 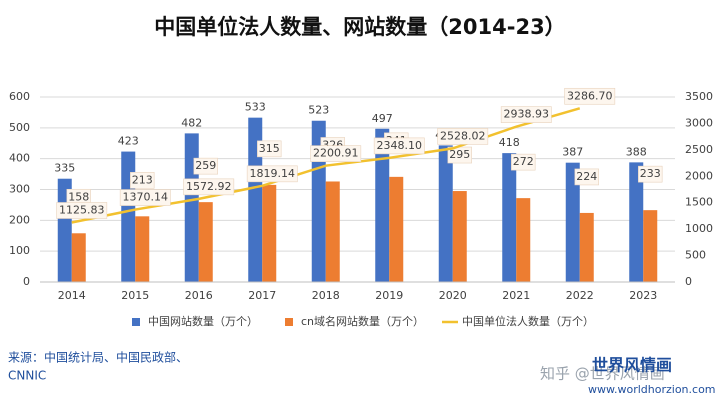 What do you see at coordinates (699, 228) in the screenshot?
I see `y2-tick-label: 1000` at bounding box center [699, 228].